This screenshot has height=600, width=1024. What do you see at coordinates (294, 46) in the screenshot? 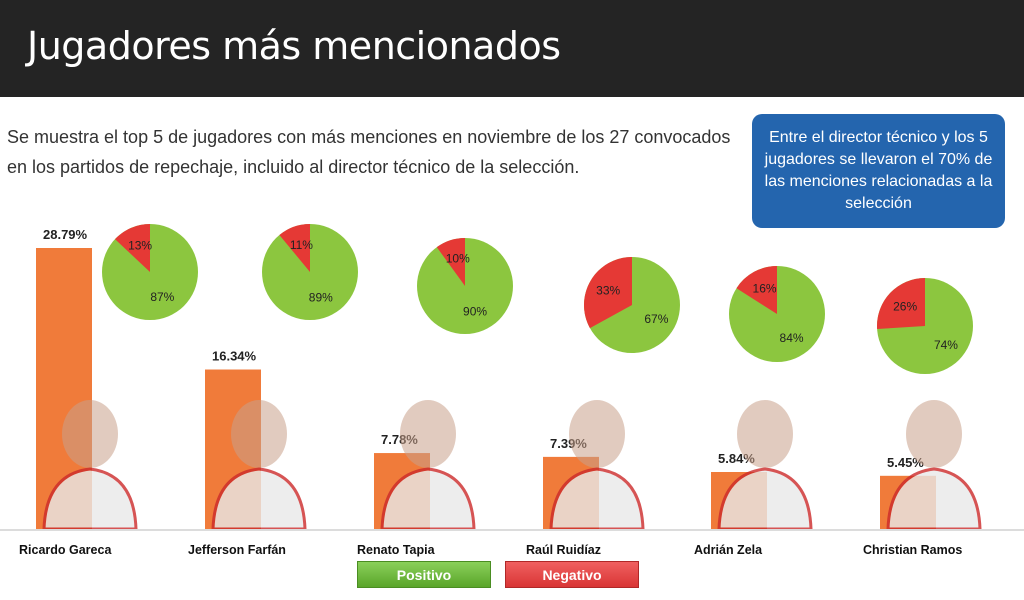
I see `page-title: Jugadores más mencionados` at bounding box center [294, 46].